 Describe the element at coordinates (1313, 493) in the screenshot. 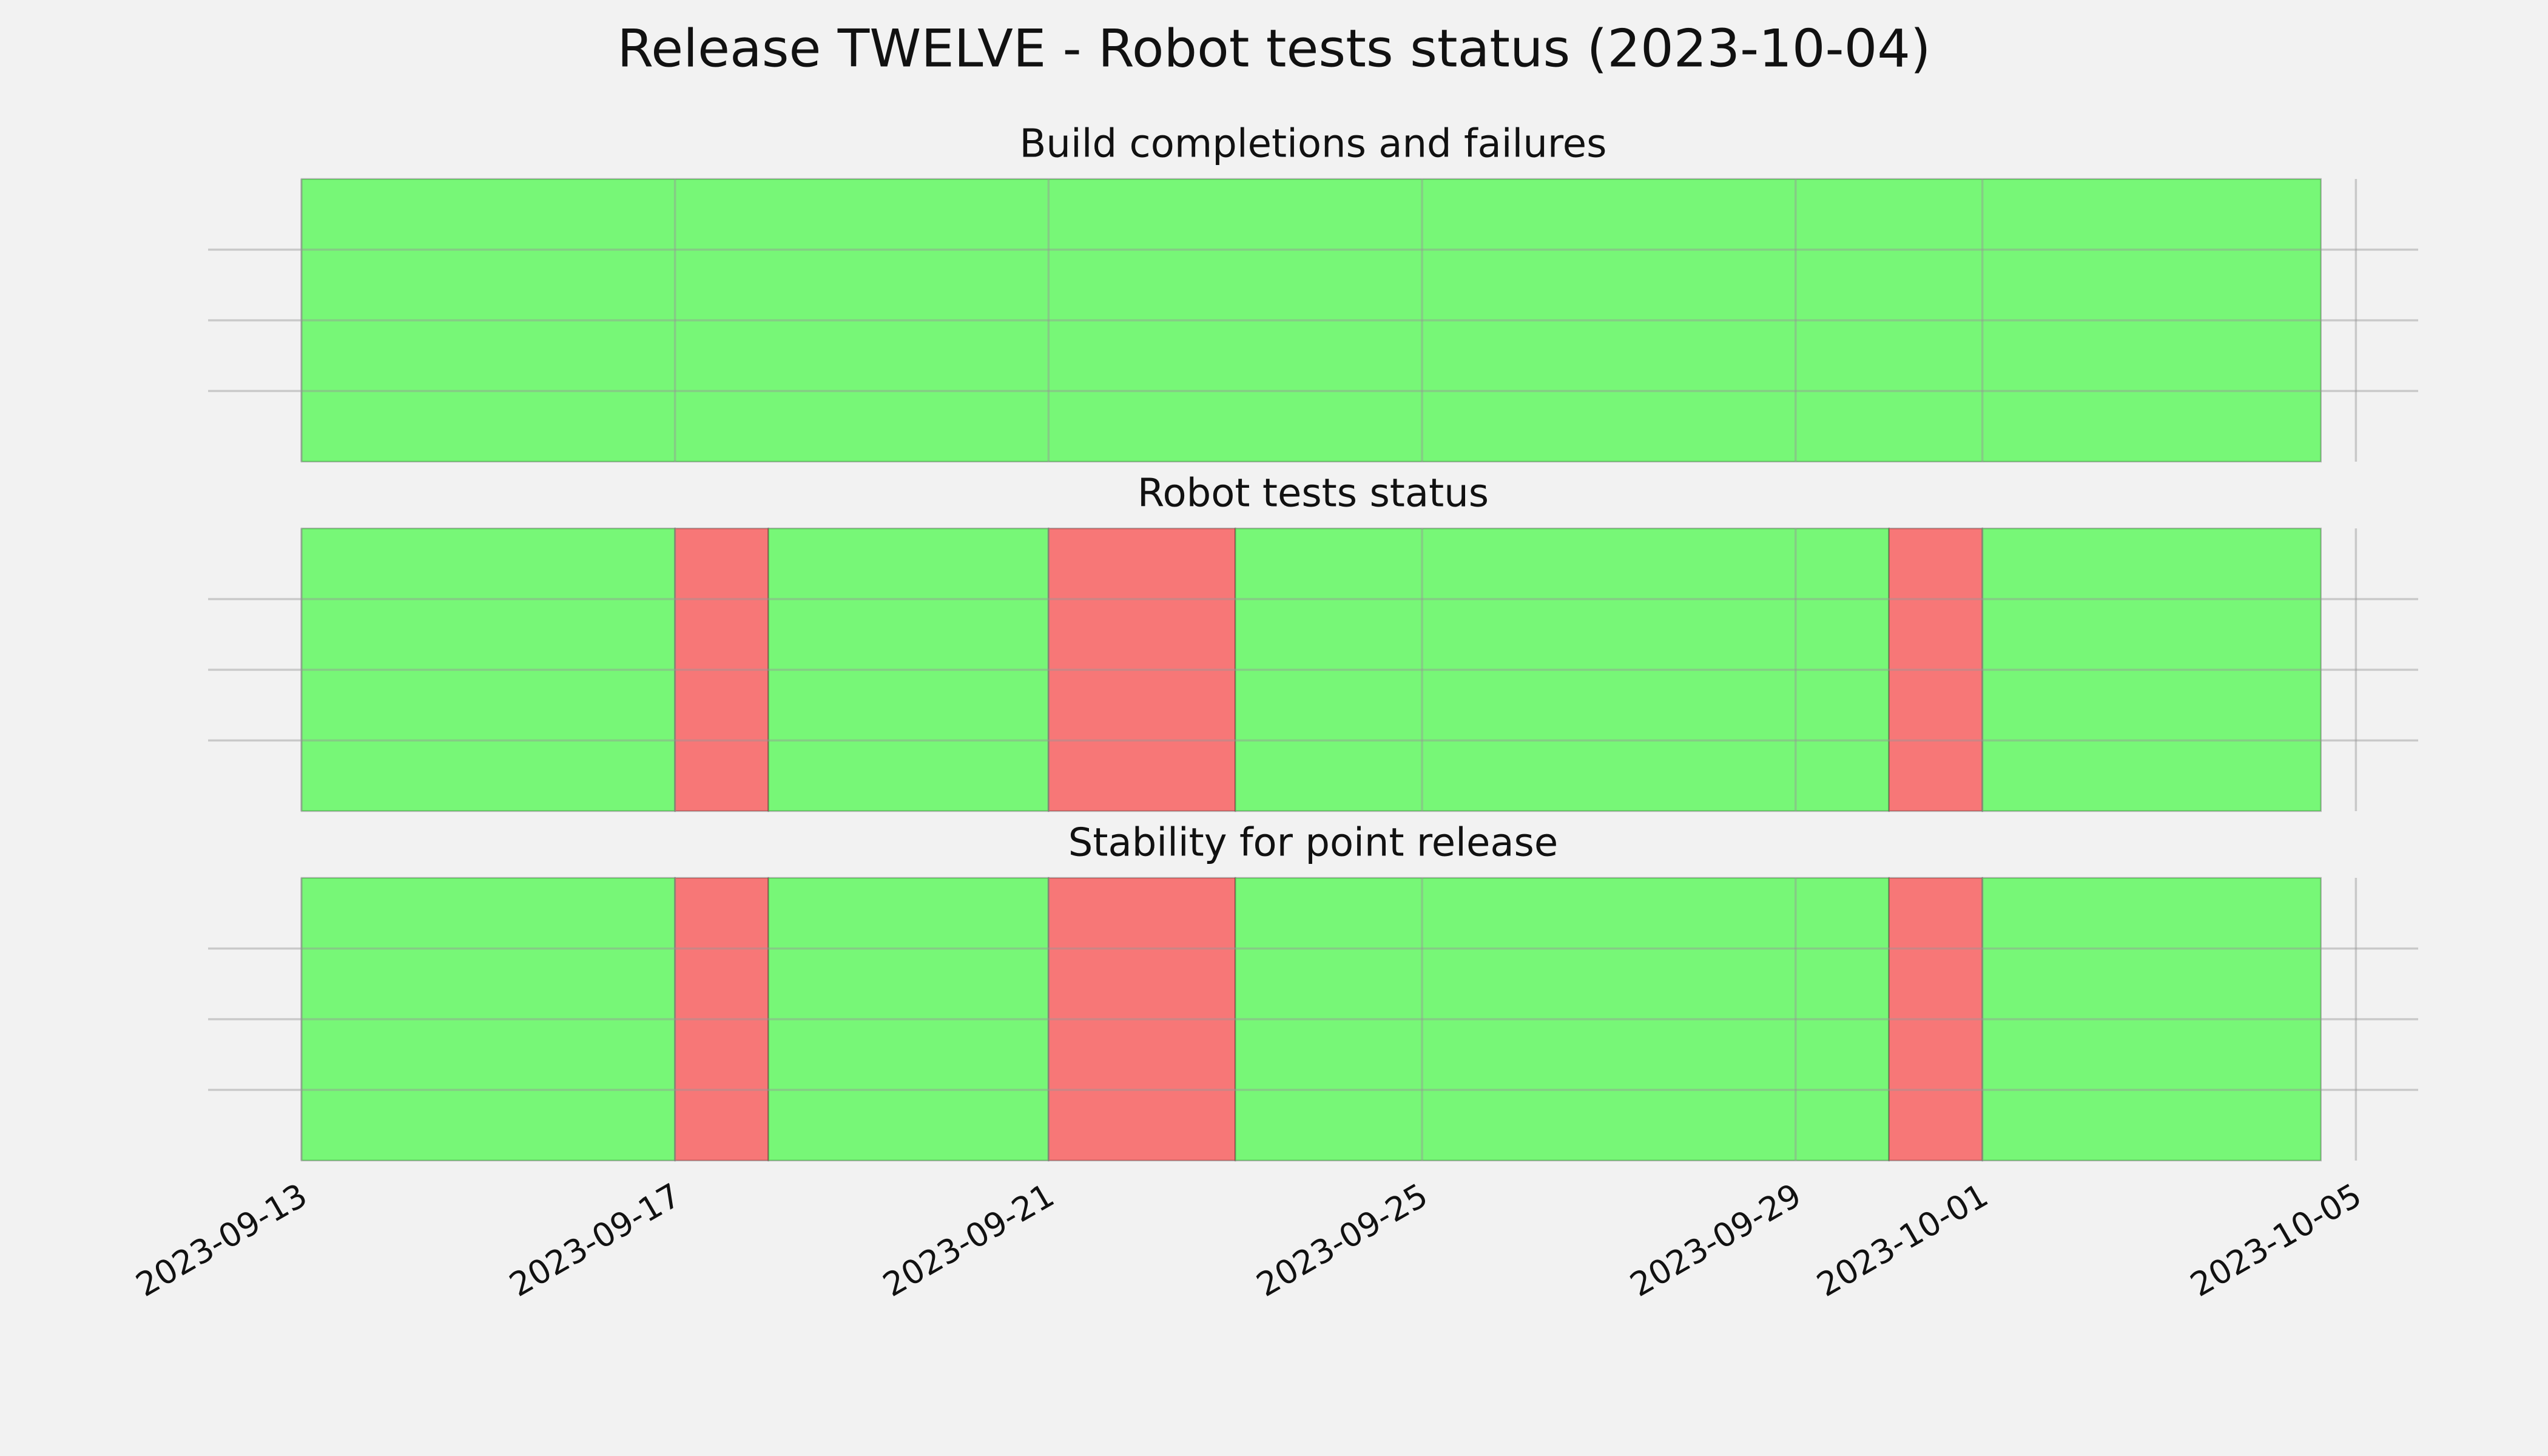

I see `subplot-title: Robot tests status` at that location.